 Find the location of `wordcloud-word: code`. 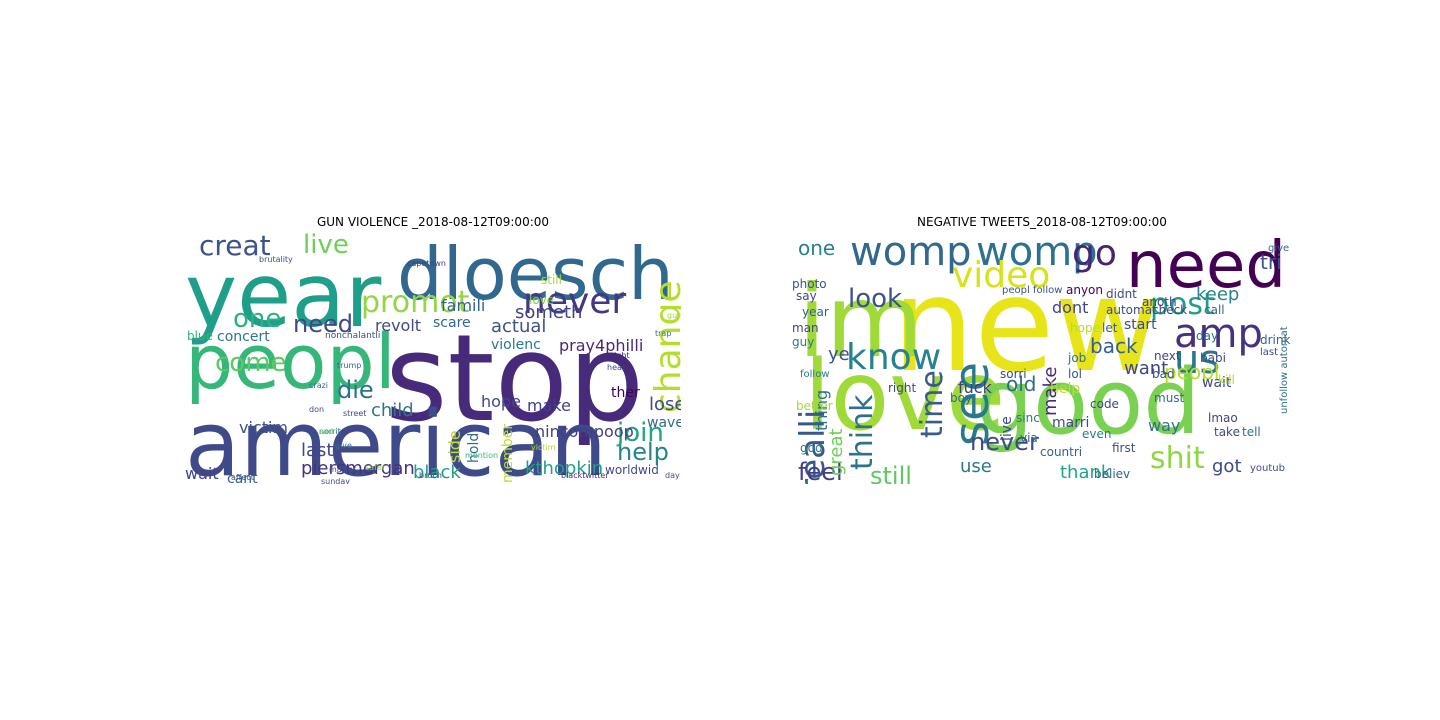

wordcloud-word: code is located at coordinates (1104, 404).